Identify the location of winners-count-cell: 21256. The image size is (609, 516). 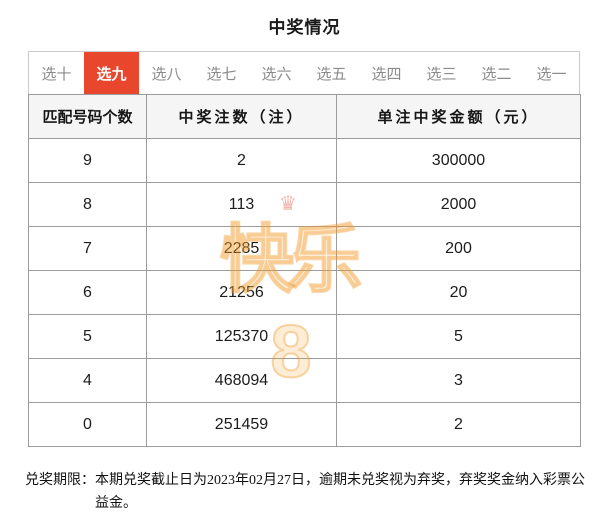
(241, 292).